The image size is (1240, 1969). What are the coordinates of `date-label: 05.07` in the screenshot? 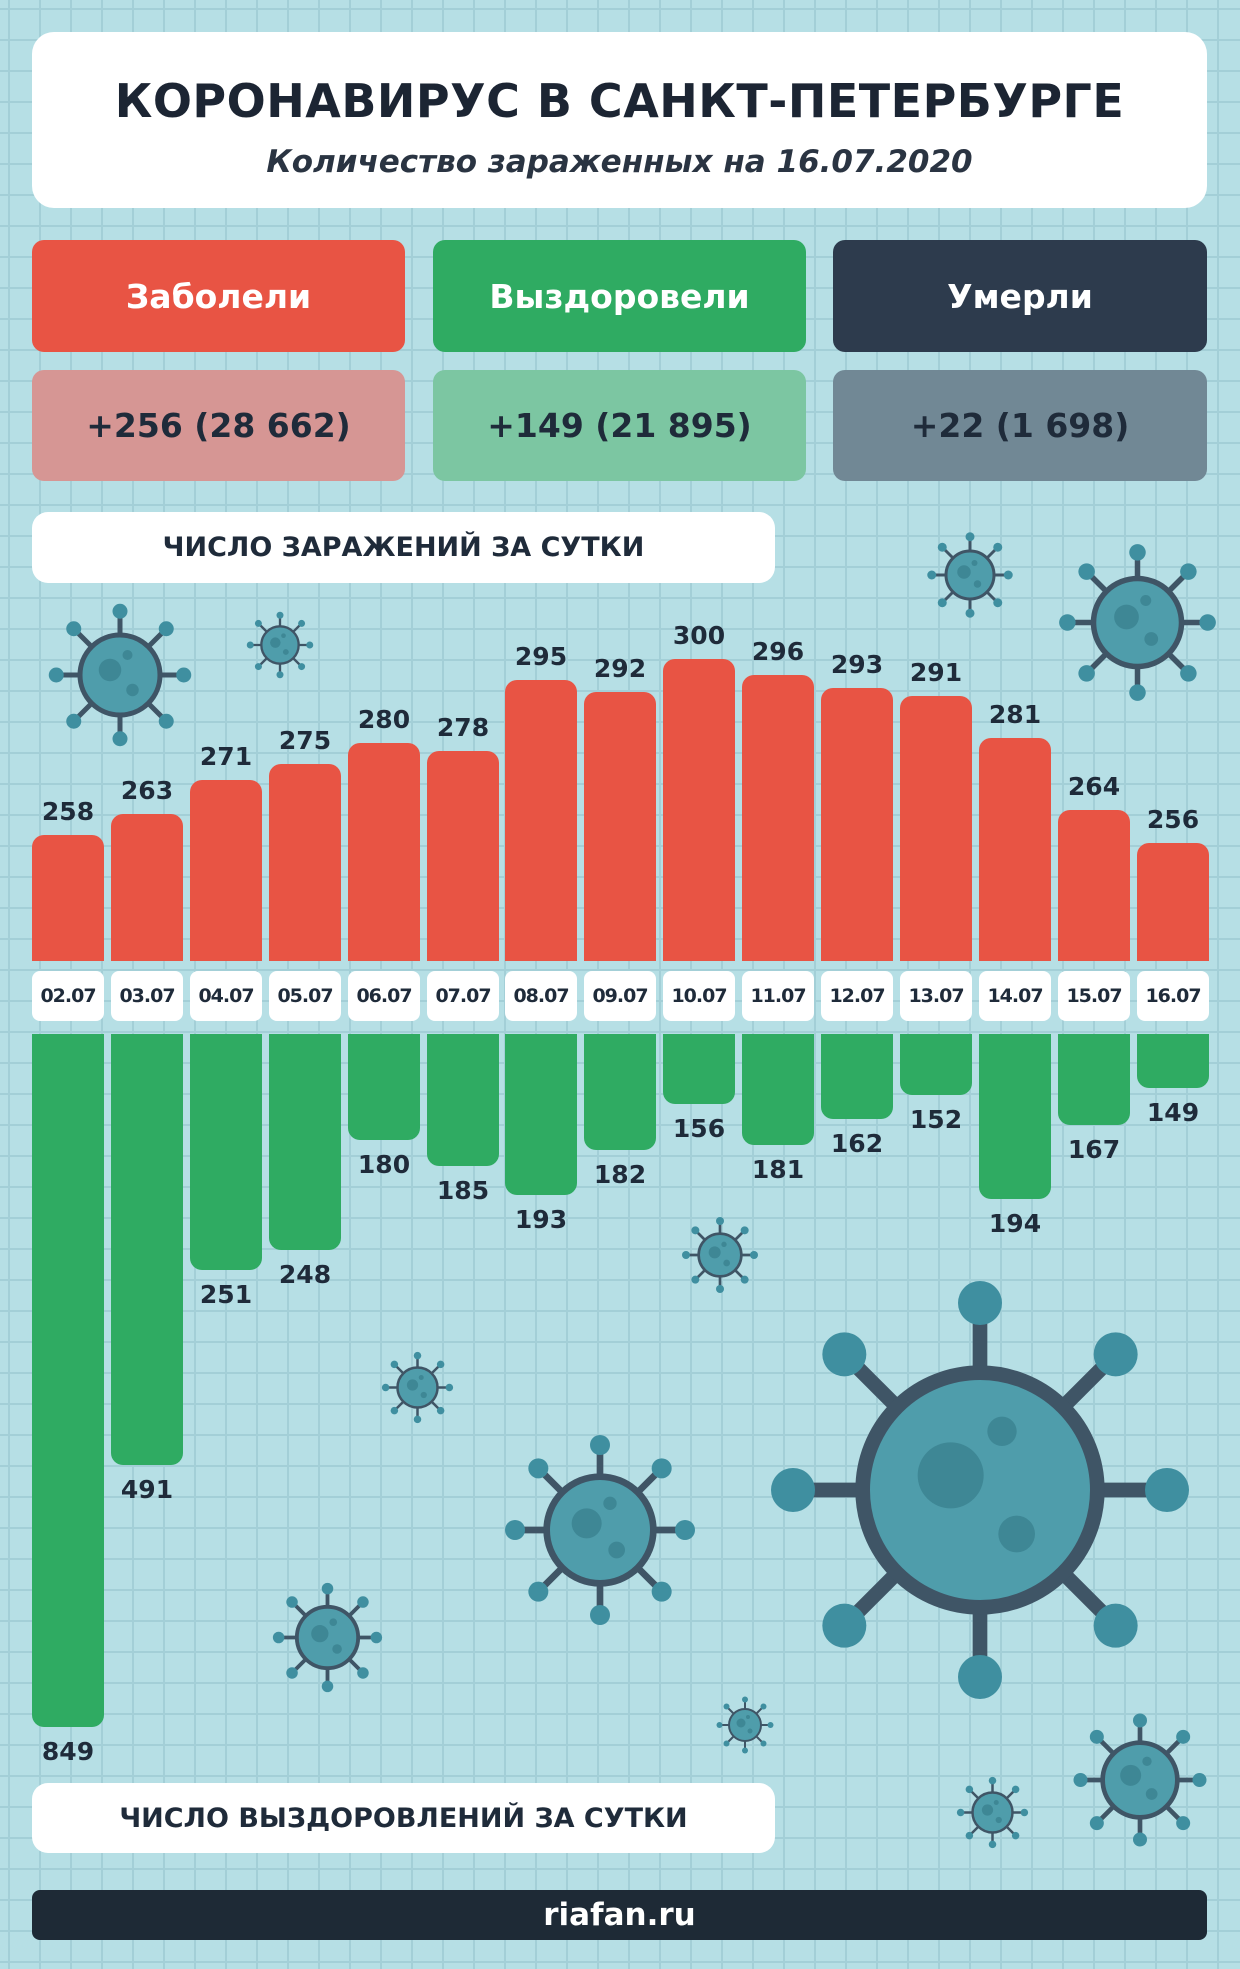 It's located at (305, 996).